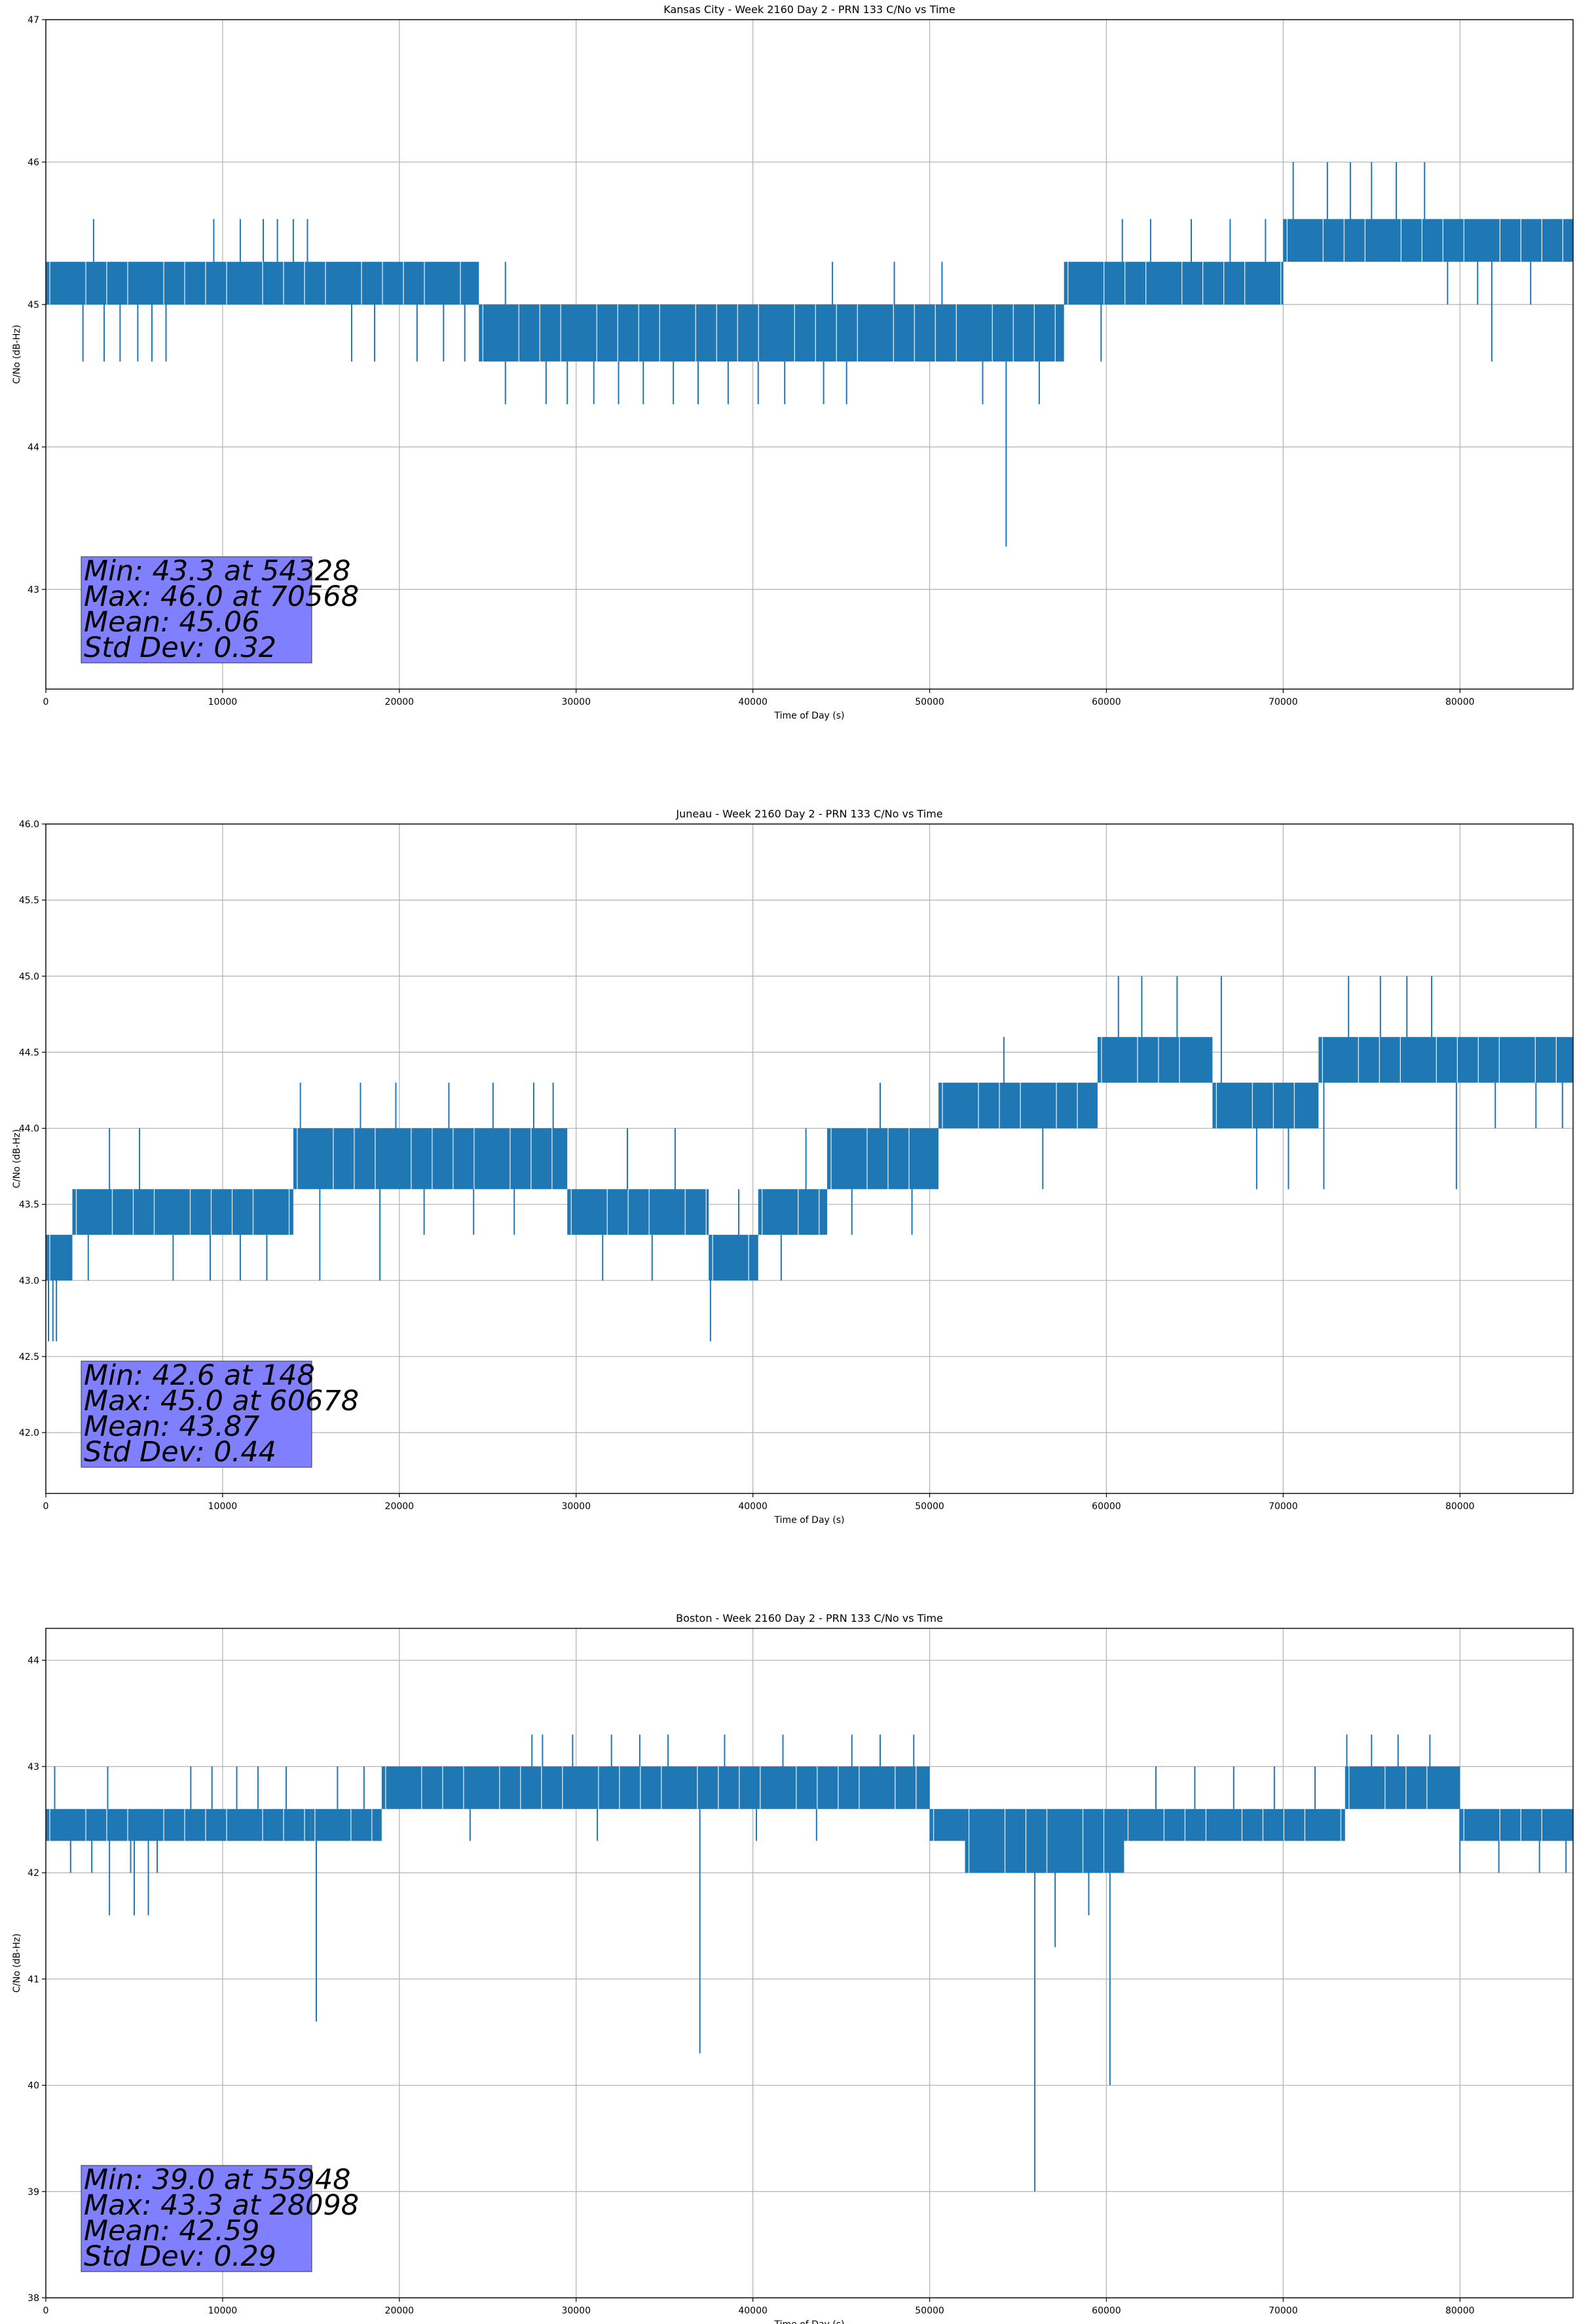  Describe the element at coordinates (33, 2086) in the screenshot. I see `y-tick-label: 40` at that location.